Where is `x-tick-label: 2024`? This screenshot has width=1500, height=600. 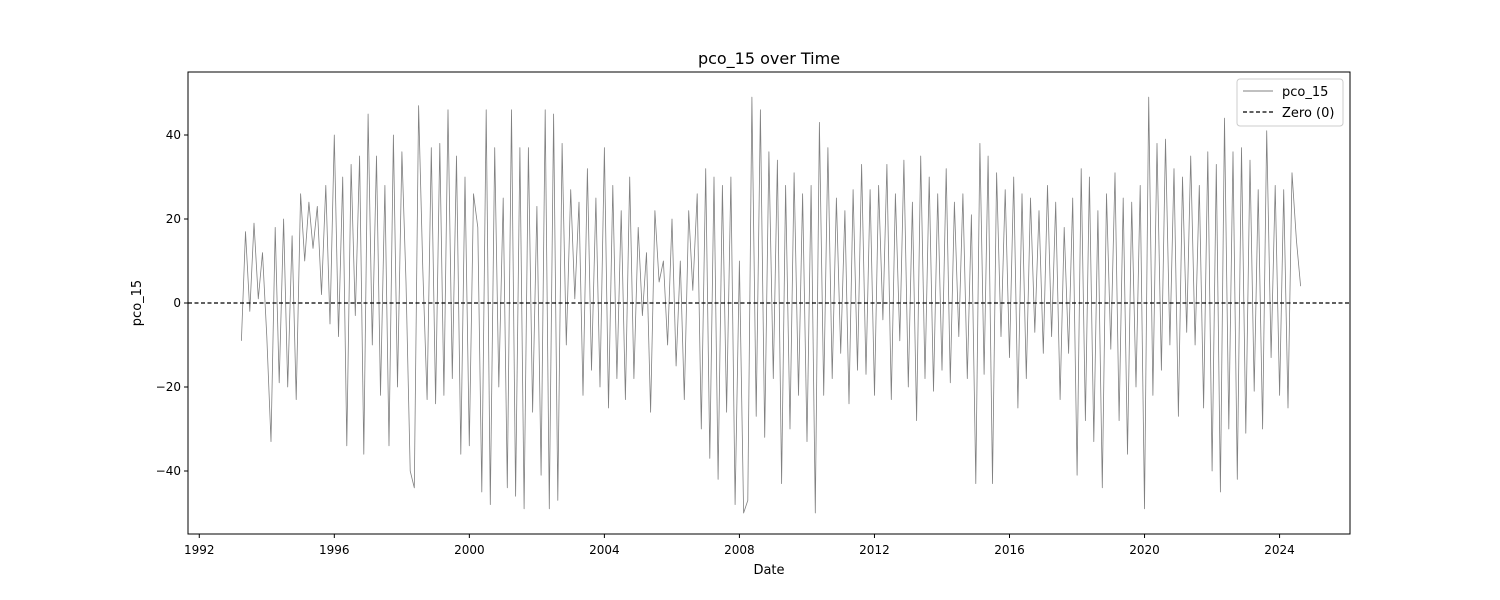
x-tick-label: 2024 is located at coordinates (1279, 550).